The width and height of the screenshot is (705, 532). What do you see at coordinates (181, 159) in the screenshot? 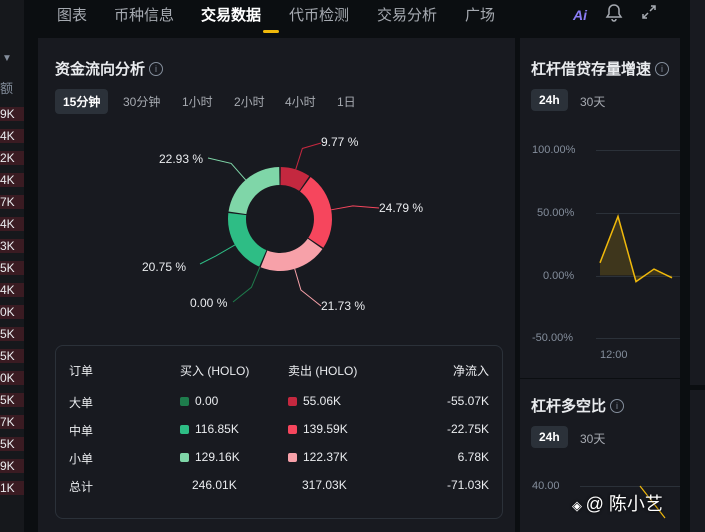
I see `donut-label: 22.93 %` at bounding box center [181, 159].